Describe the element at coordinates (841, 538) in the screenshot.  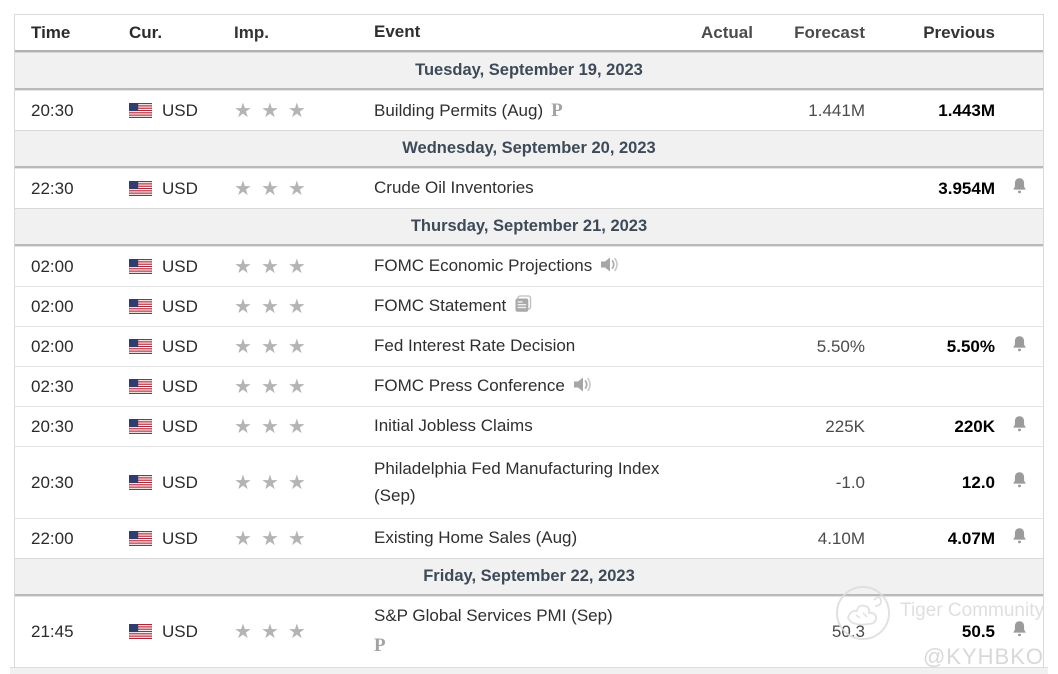
I see `forecast-cell: 4.10M` at that location.